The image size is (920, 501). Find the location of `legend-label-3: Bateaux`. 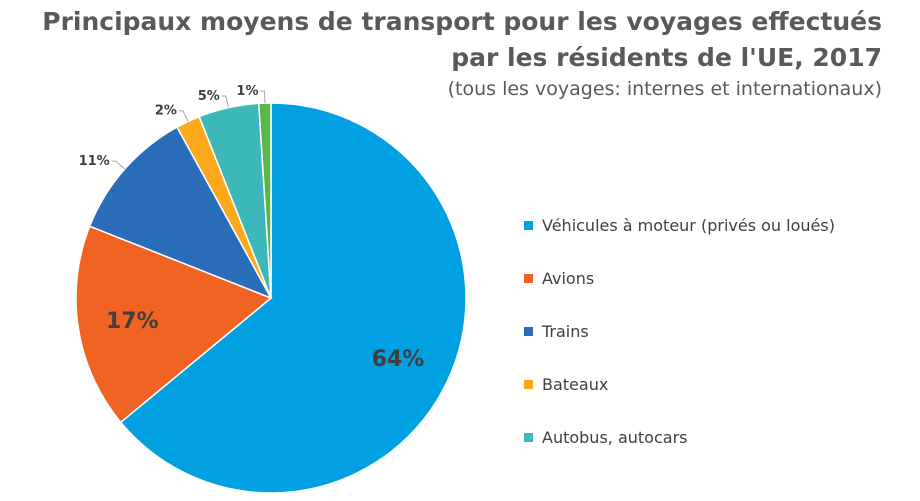

legend-label-3: Bateaux is located at coordinates (575, 384).